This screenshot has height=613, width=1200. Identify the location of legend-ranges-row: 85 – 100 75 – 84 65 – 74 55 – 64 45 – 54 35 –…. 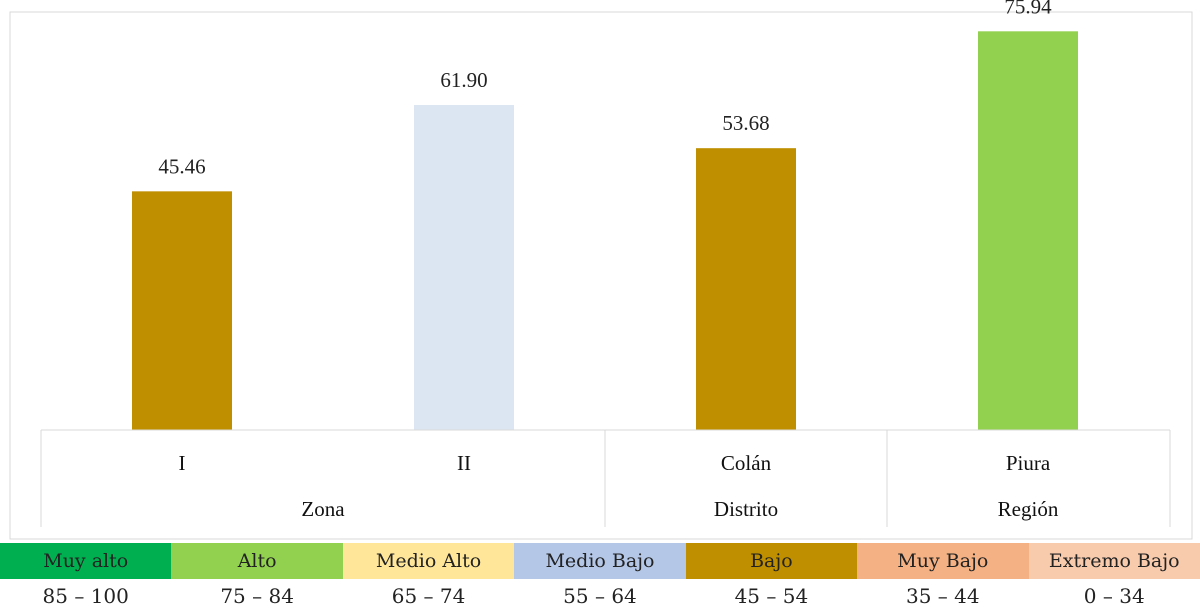
(600, 596).